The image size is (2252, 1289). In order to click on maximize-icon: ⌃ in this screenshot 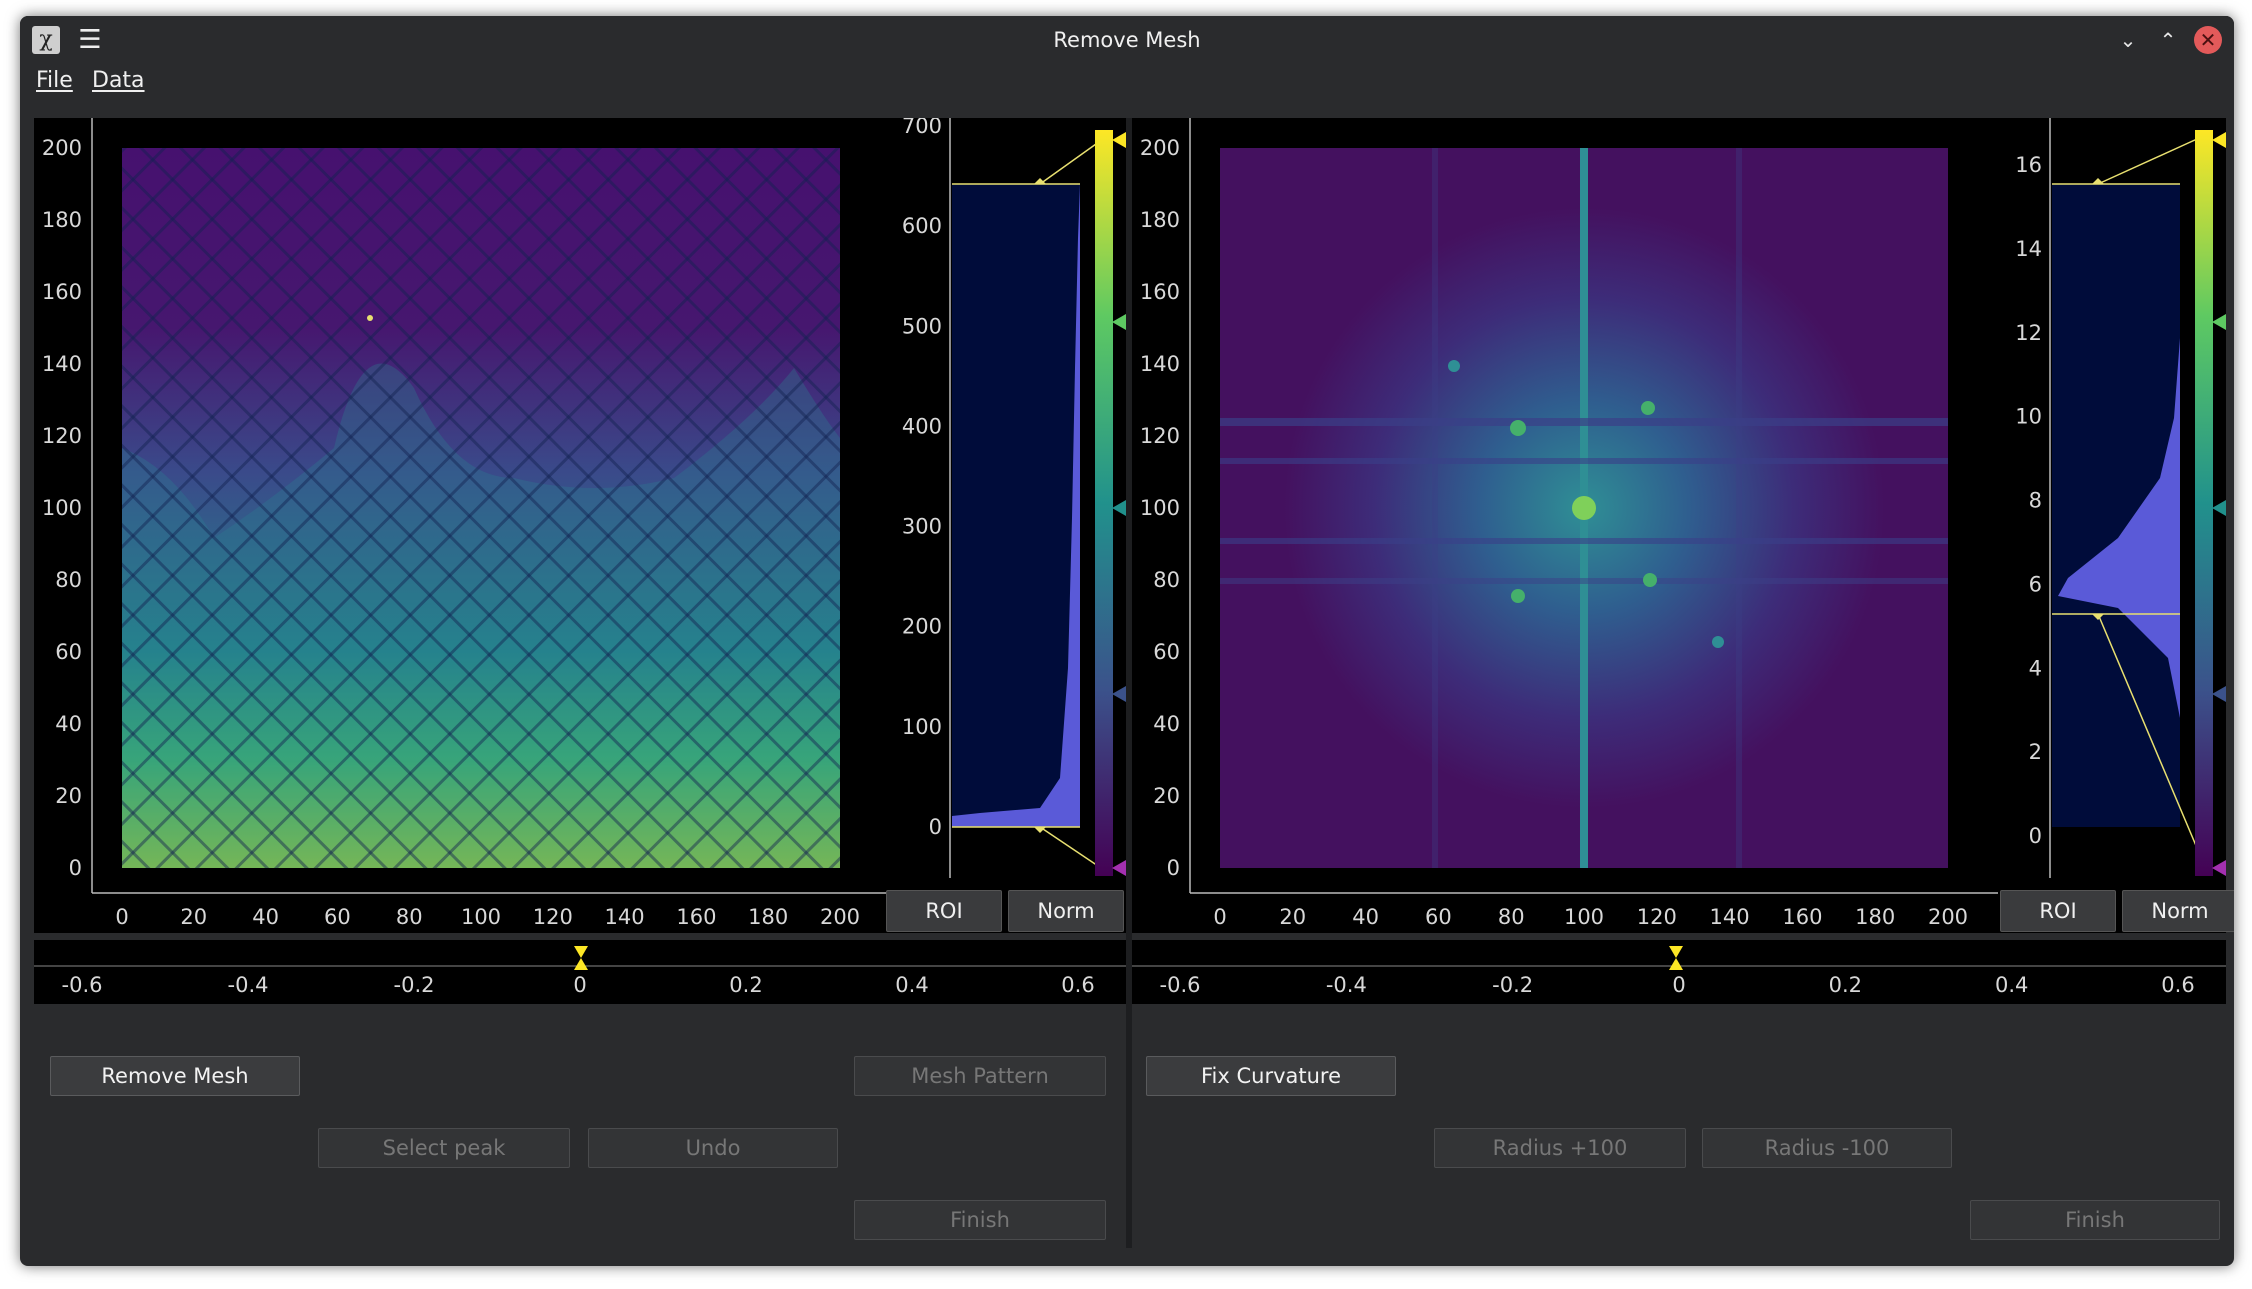, I will do `click(2168, 40)`.